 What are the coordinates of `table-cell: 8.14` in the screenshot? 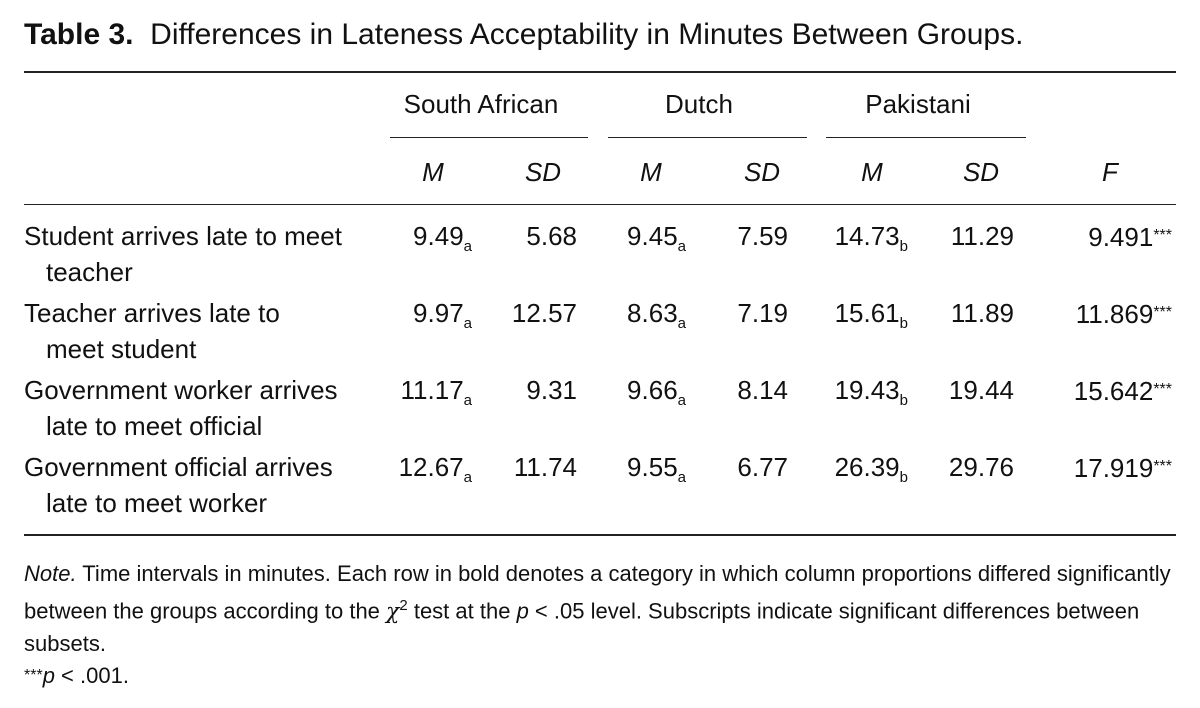 It's located at (762, 390).